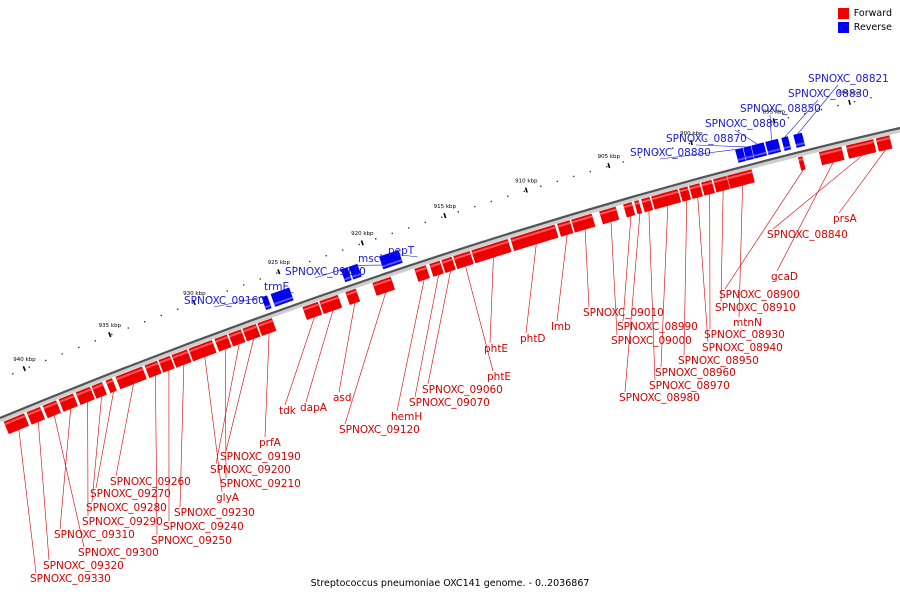  What do you see at coordinates (228, 498) in the screenshot?
I see `gene-label-glya: glyA` at bounding box center [228, 498].